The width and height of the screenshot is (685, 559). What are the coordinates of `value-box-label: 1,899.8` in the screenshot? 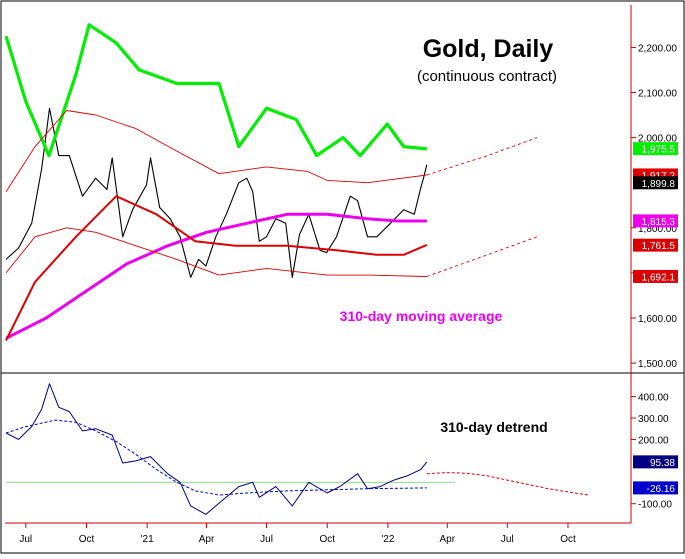 It's located at (659, 184).